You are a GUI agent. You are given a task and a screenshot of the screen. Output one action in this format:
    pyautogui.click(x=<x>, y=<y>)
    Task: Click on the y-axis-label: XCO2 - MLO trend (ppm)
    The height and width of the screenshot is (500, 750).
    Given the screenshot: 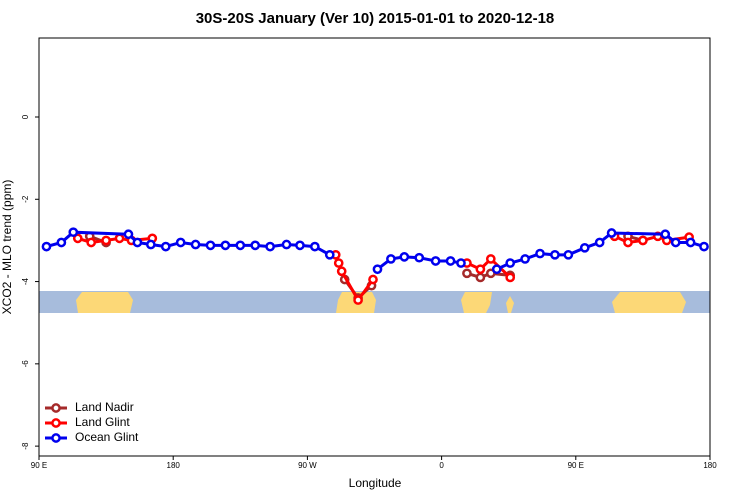 What is the action you would take?
    pyautogui.click(x=7, y=247)
    